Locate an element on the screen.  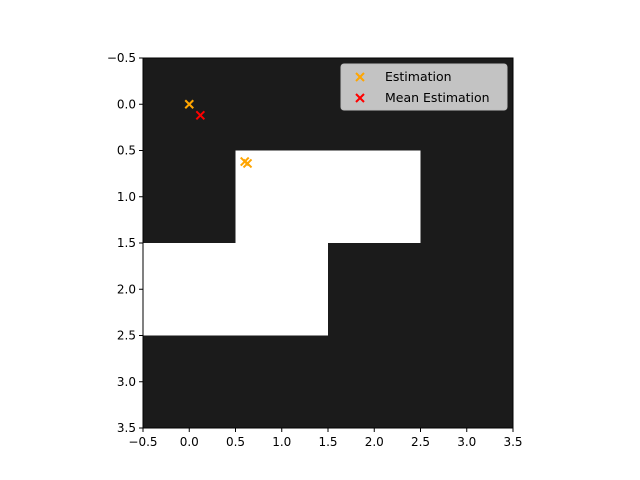
mean-estimation-legend-marker is located at coordinates (360, 98).